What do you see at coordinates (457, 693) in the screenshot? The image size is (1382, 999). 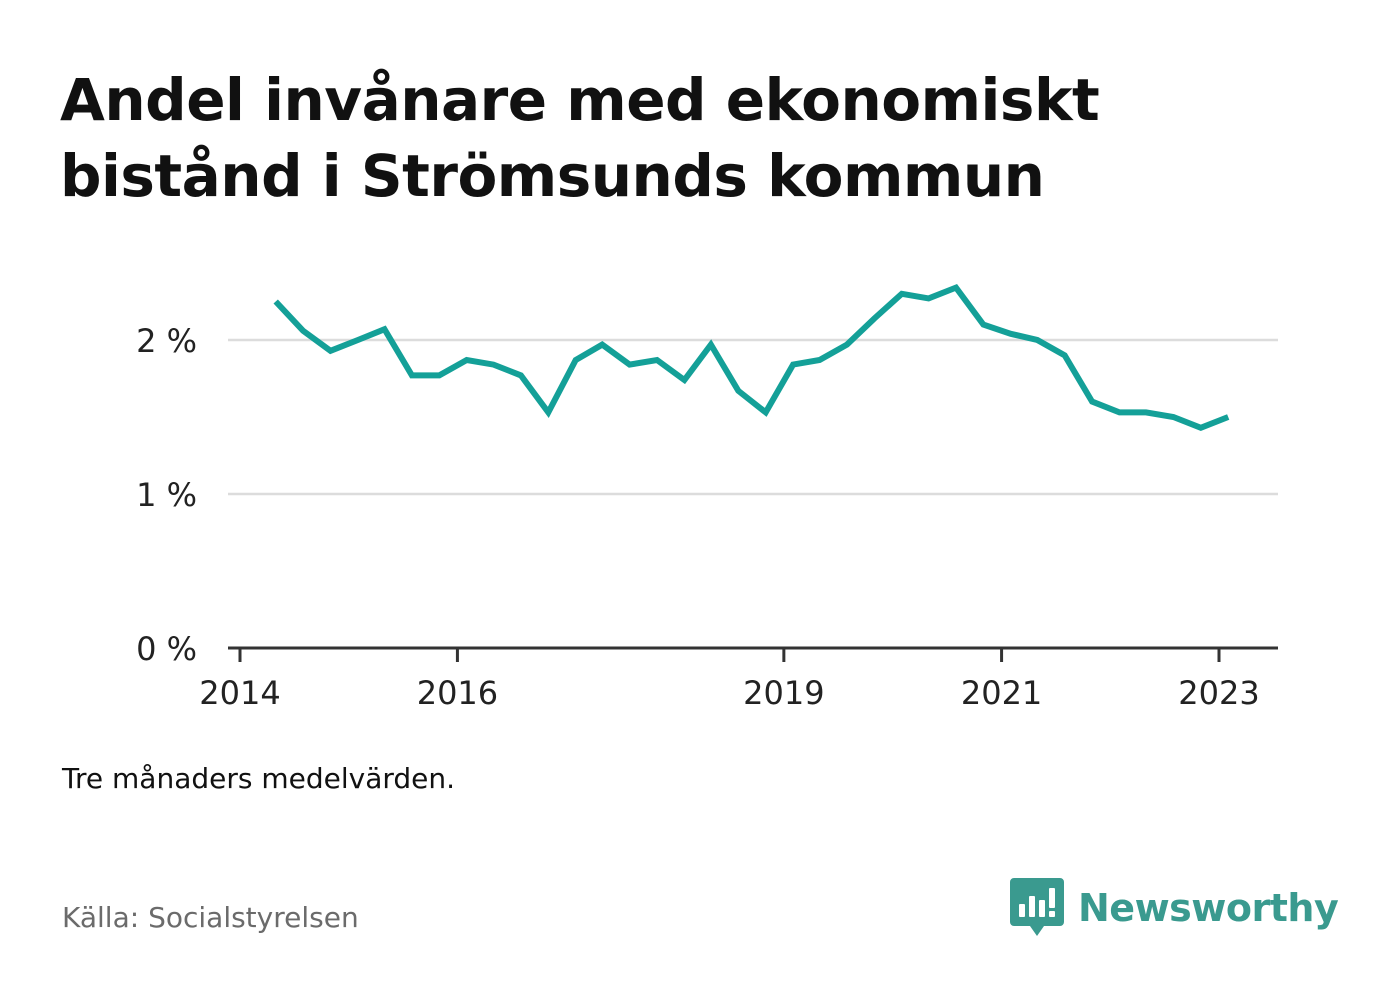 I see `x-tick-label-1: 2016` at bounding box center [457, 693].